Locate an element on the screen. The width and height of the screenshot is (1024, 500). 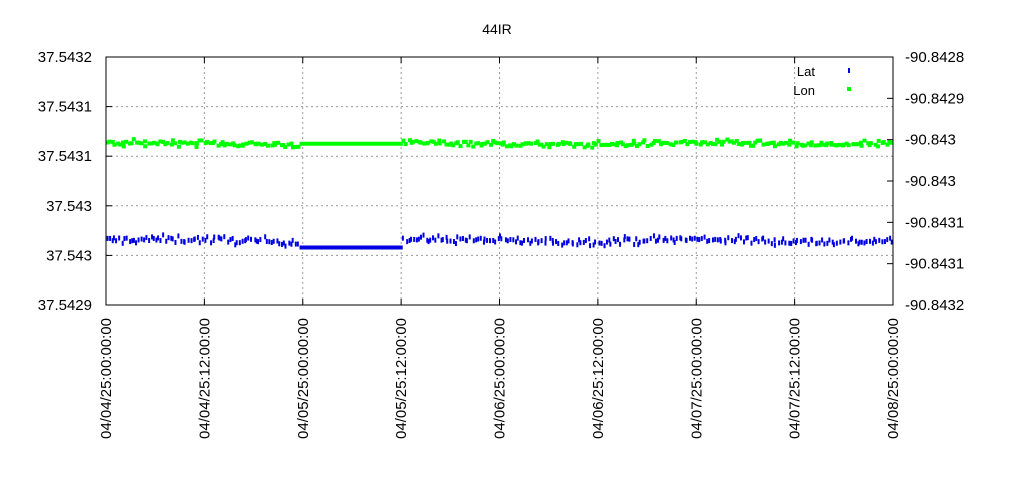
chart-title: 44IR is located at coordinates (497, 29).